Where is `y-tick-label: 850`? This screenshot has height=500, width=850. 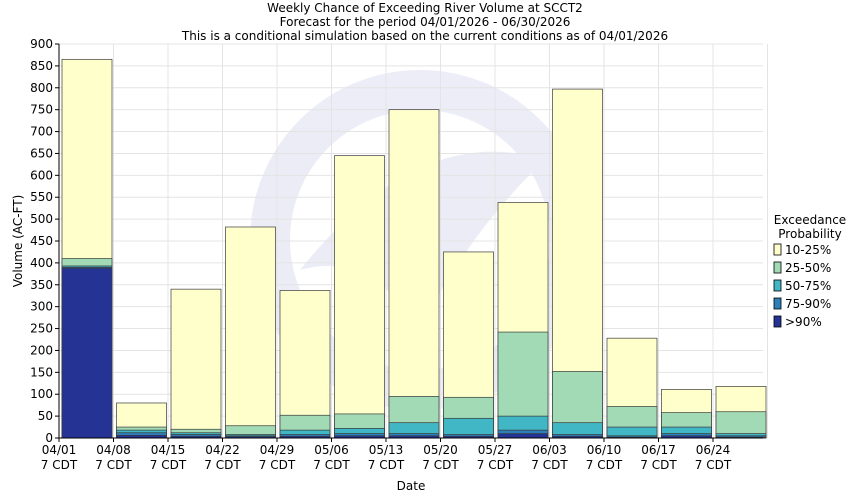 y-tick-label: 850 is located at coordinates (41, 66).